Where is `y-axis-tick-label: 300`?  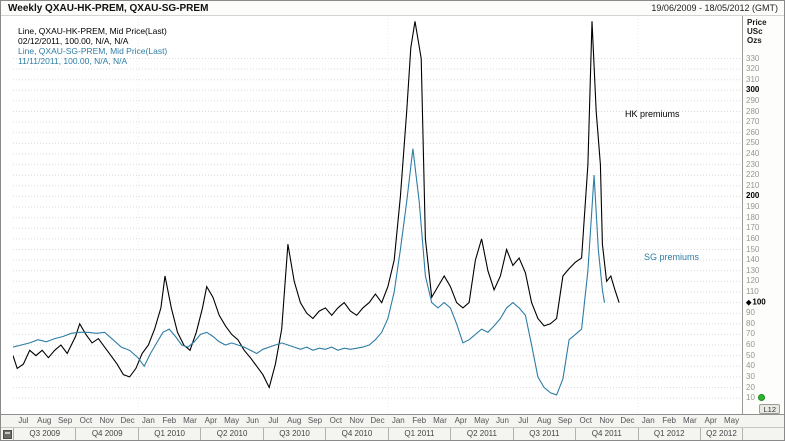 y-axis-tick-label: 300 is located at coordinates (753, 90).